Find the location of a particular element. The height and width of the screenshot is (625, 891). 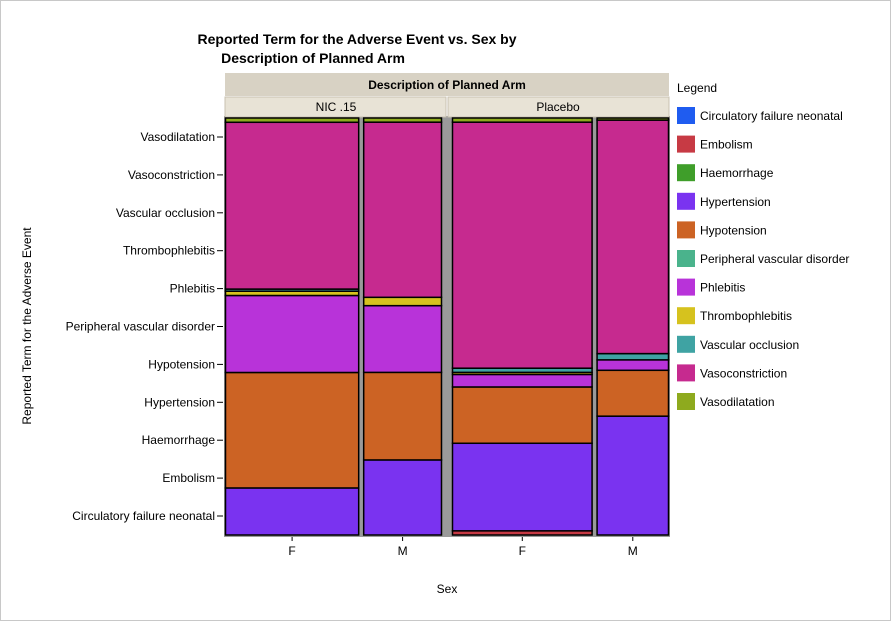

arm-header-placebo is located at coordinates (558, 107).